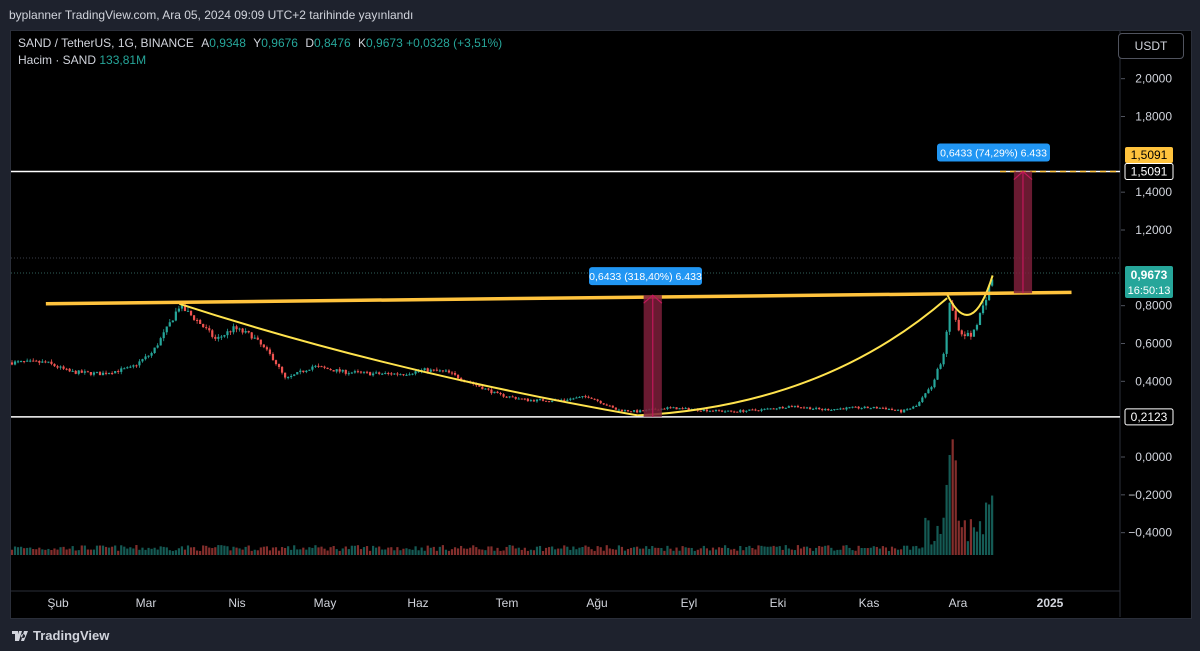 This screenshot has height=651, width=1200. I want to click on high-value: 0,9676, so click(279, 43).